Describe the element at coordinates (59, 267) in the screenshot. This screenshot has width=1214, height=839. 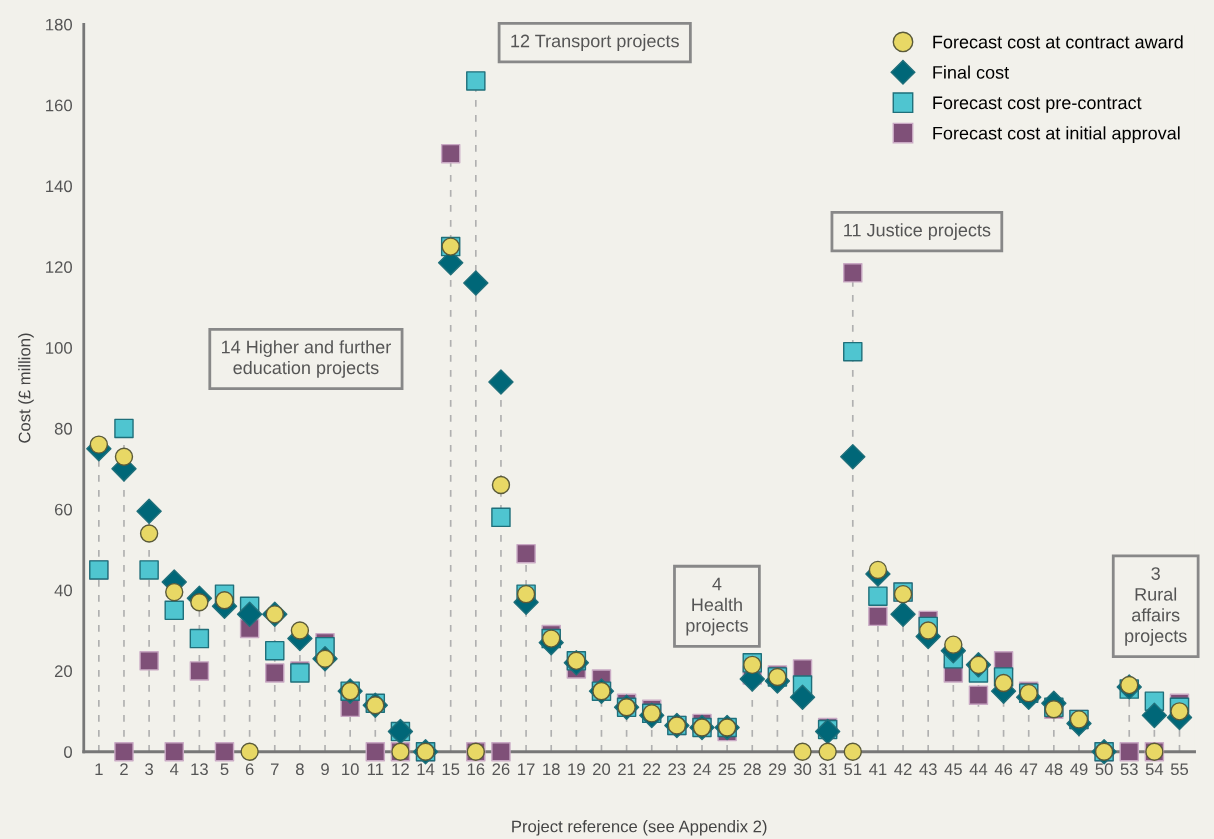
I see `y-tick-label: 120` at that location.